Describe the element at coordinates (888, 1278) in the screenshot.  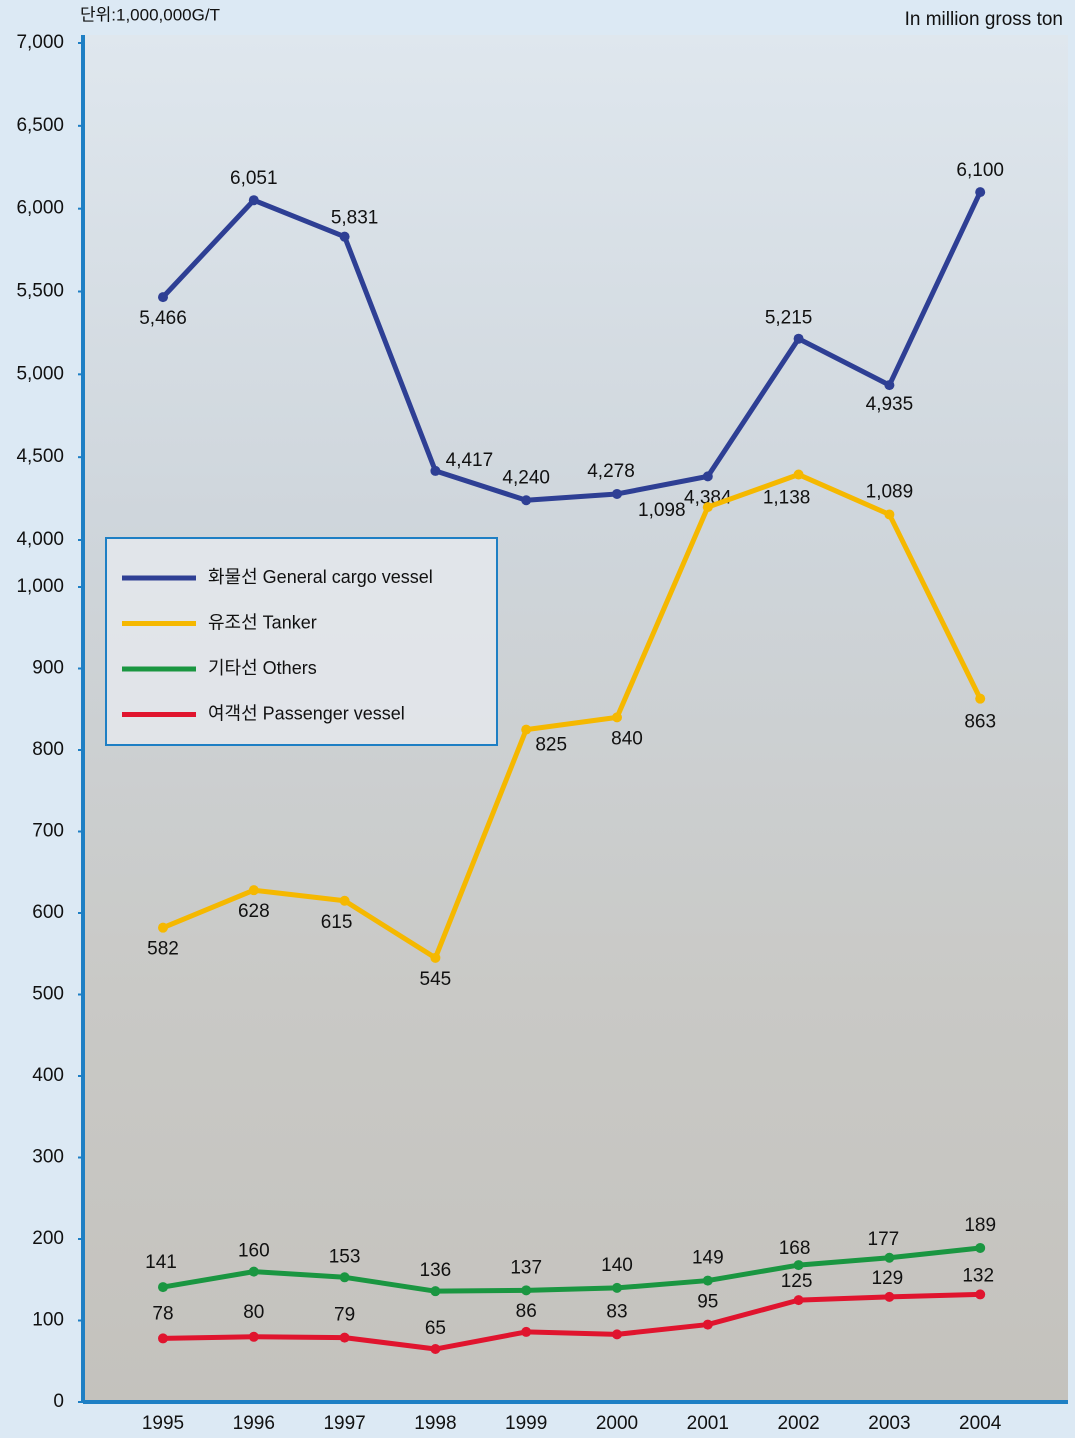
I see `data-label: 129` at that location.